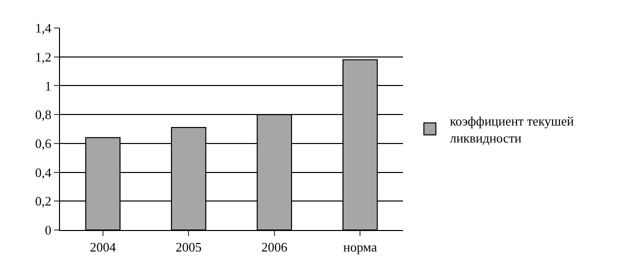 Image resolution: width=633 pixels, height=266 pixels. Describe the element at coordinates (189, 247) in the screenshot. I see `x-tick-label: 2005` at that location.